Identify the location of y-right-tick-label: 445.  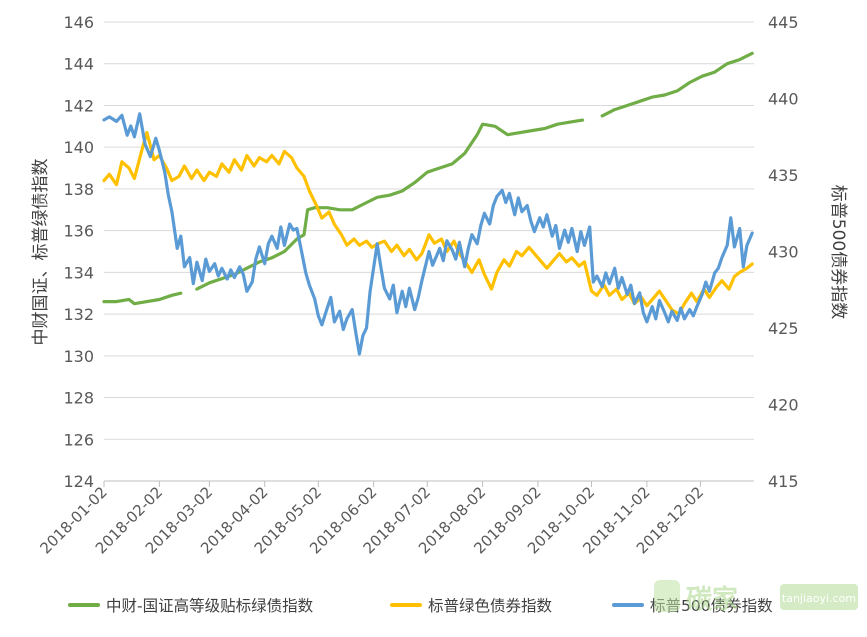
(783, 22).